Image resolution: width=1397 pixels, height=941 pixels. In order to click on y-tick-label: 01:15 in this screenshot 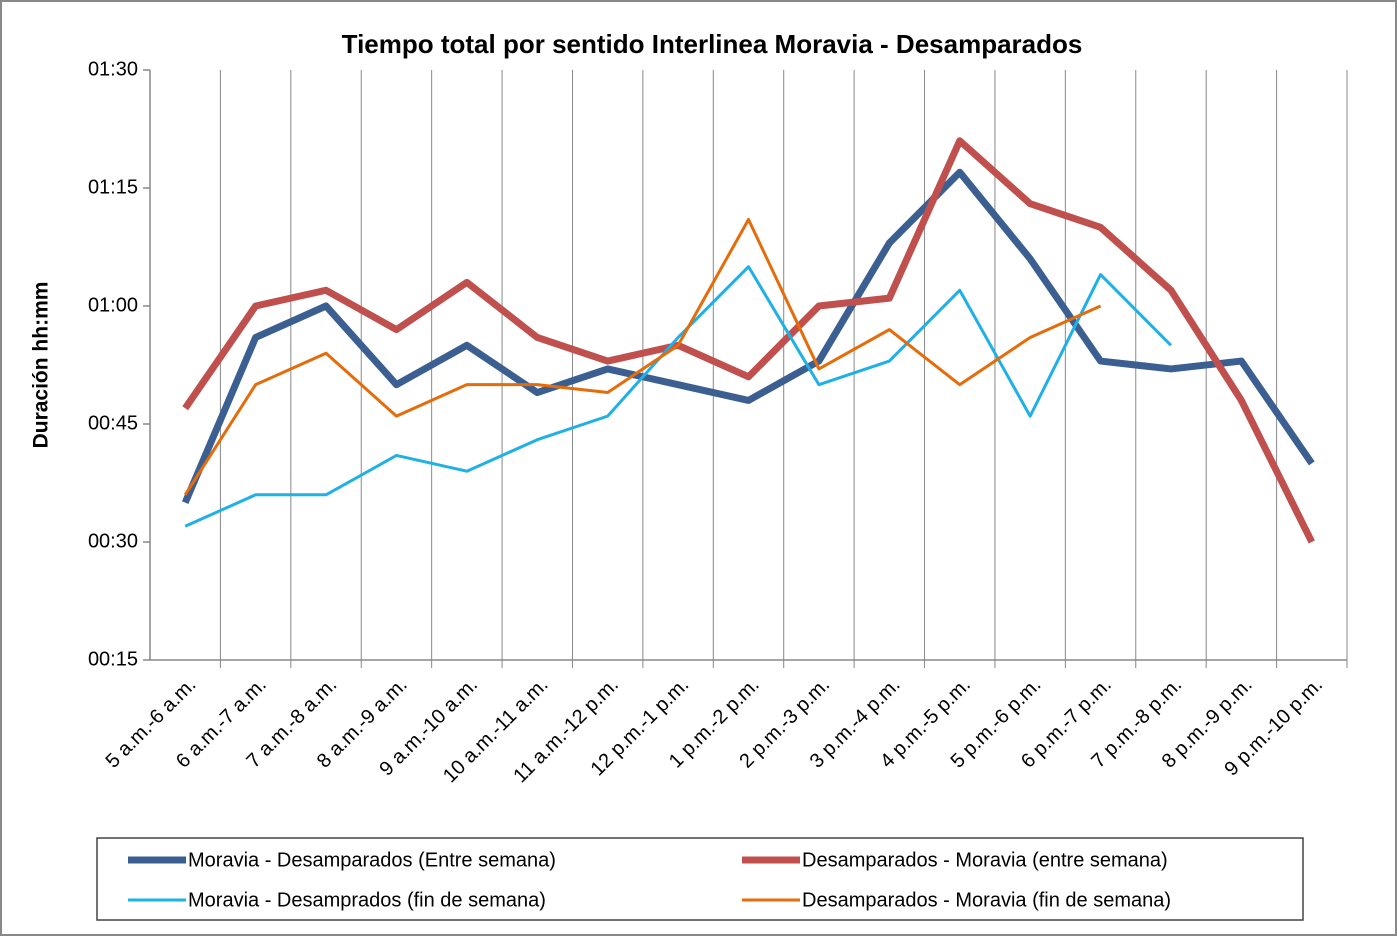, I will do `click(113, 187)`.